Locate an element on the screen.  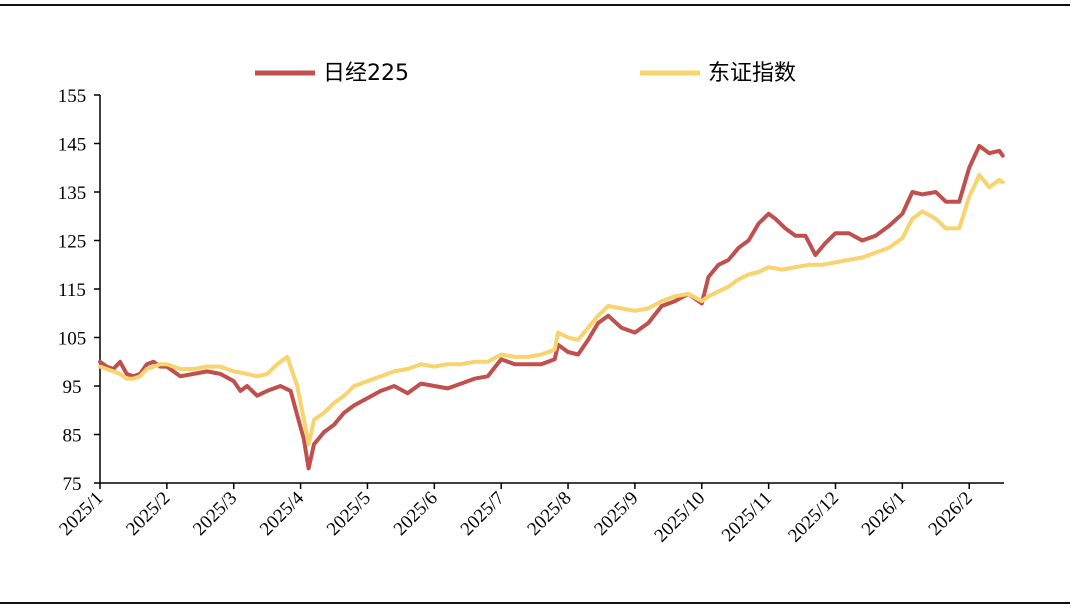
x-tick-label: 2026/1 is located at coordinates (884, 514).